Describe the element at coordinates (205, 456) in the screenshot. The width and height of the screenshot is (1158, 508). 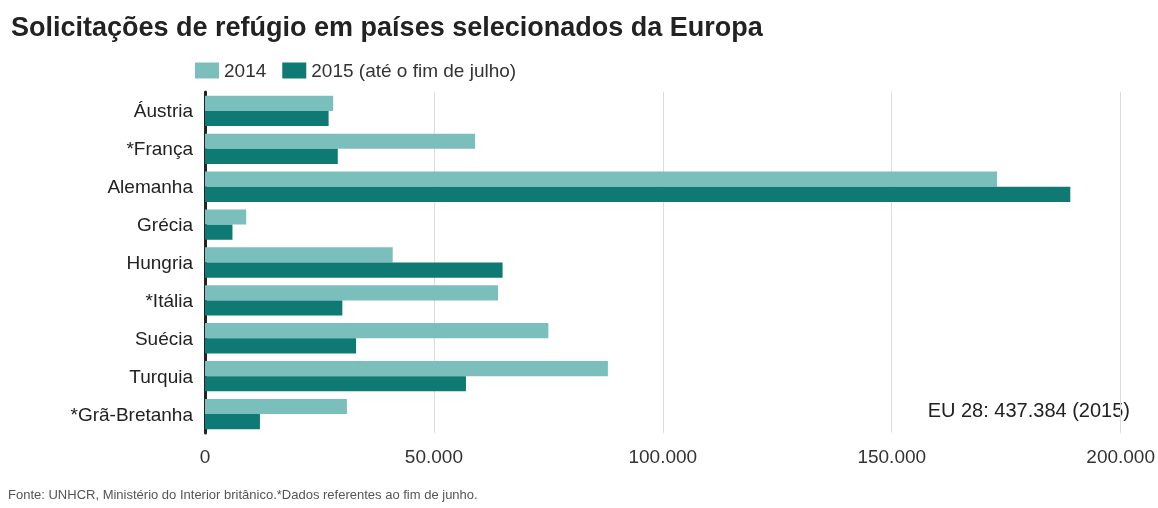
I see `x-tick-label: 0` at that location.